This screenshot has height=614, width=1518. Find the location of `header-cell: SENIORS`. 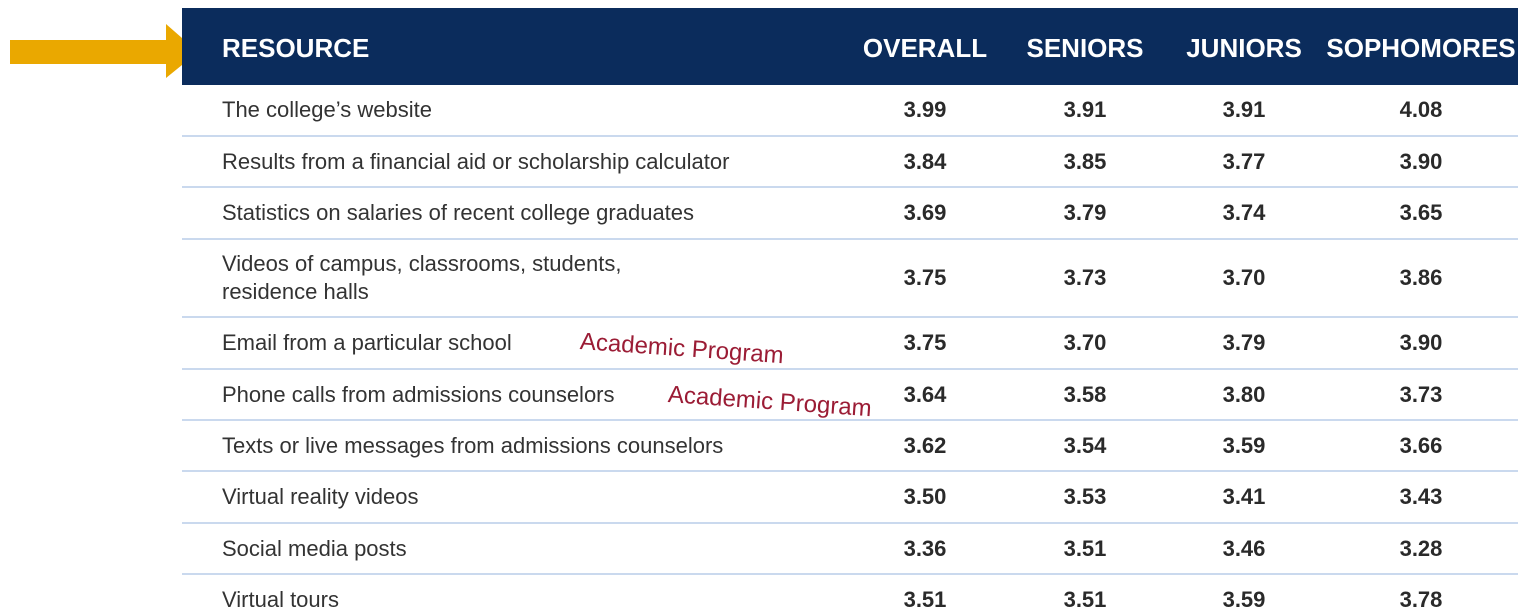

header-cell: SENIORS is located at coordinates (1085, 48).